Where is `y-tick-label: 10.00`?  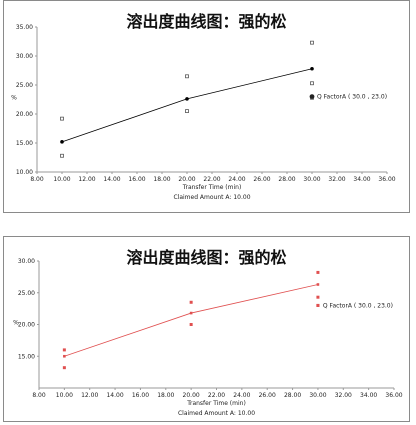
y-tick-label: 10.00 is located at coordinates (24, 172).